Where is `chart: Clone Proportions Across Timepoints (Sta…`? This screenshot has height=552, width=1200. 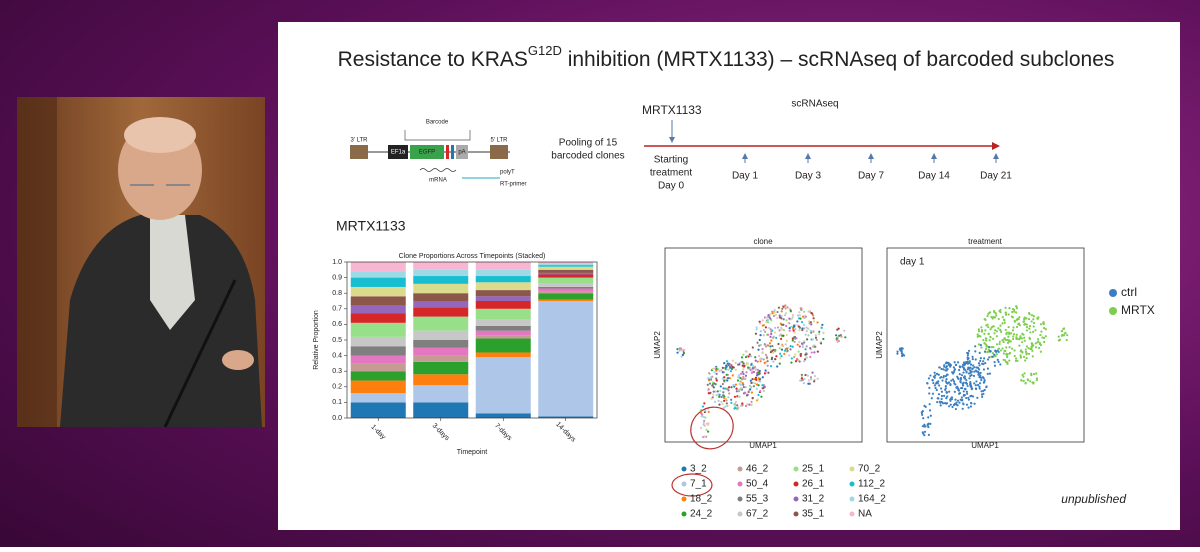 chart: Clone Proportions Across Timepoints (Sta… is located at coordinates (455, 354).